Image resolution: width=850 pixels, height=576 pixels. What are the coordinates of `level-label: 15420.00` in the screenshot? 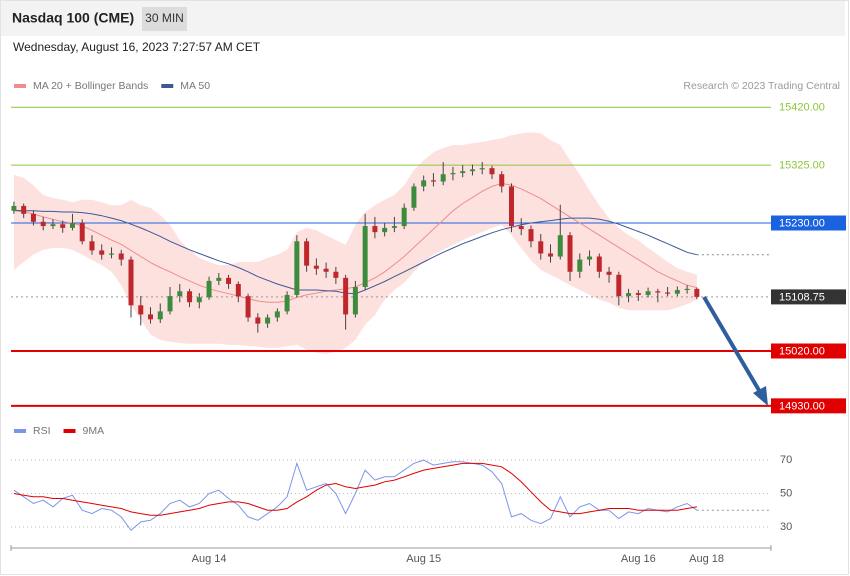 It's located at (802, 108).